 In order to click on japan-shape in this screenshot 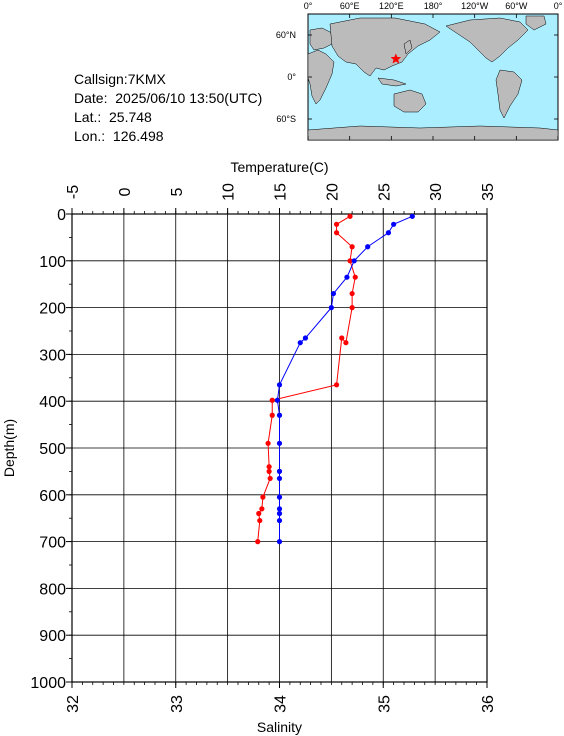, I will do `click(408, 47)`.